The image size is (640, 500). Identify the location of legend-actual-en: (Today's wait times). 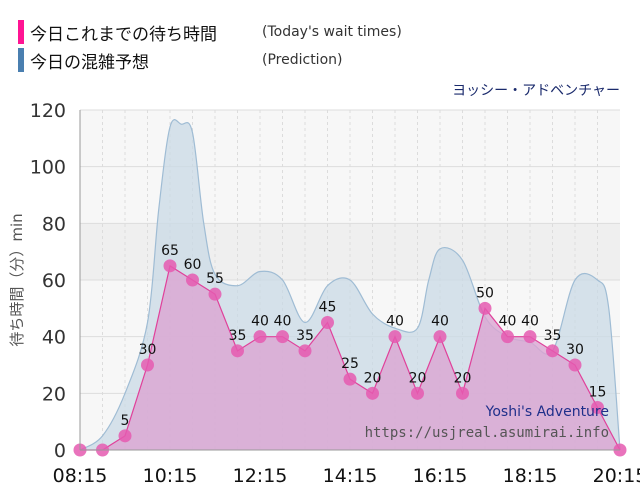
(332, 32).